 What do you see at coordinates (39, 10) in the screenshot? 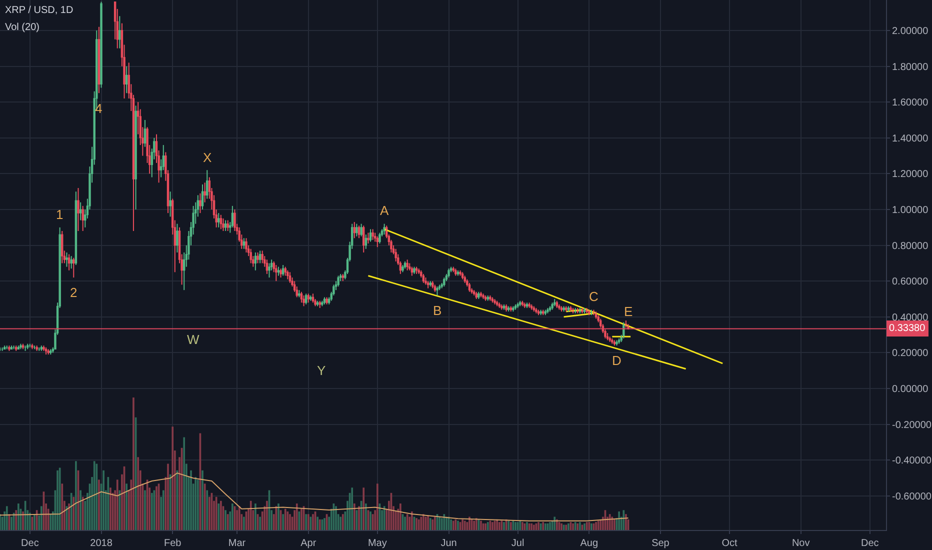
I see `text: XRP / USD, 1D` at bounding box center [39, 10].